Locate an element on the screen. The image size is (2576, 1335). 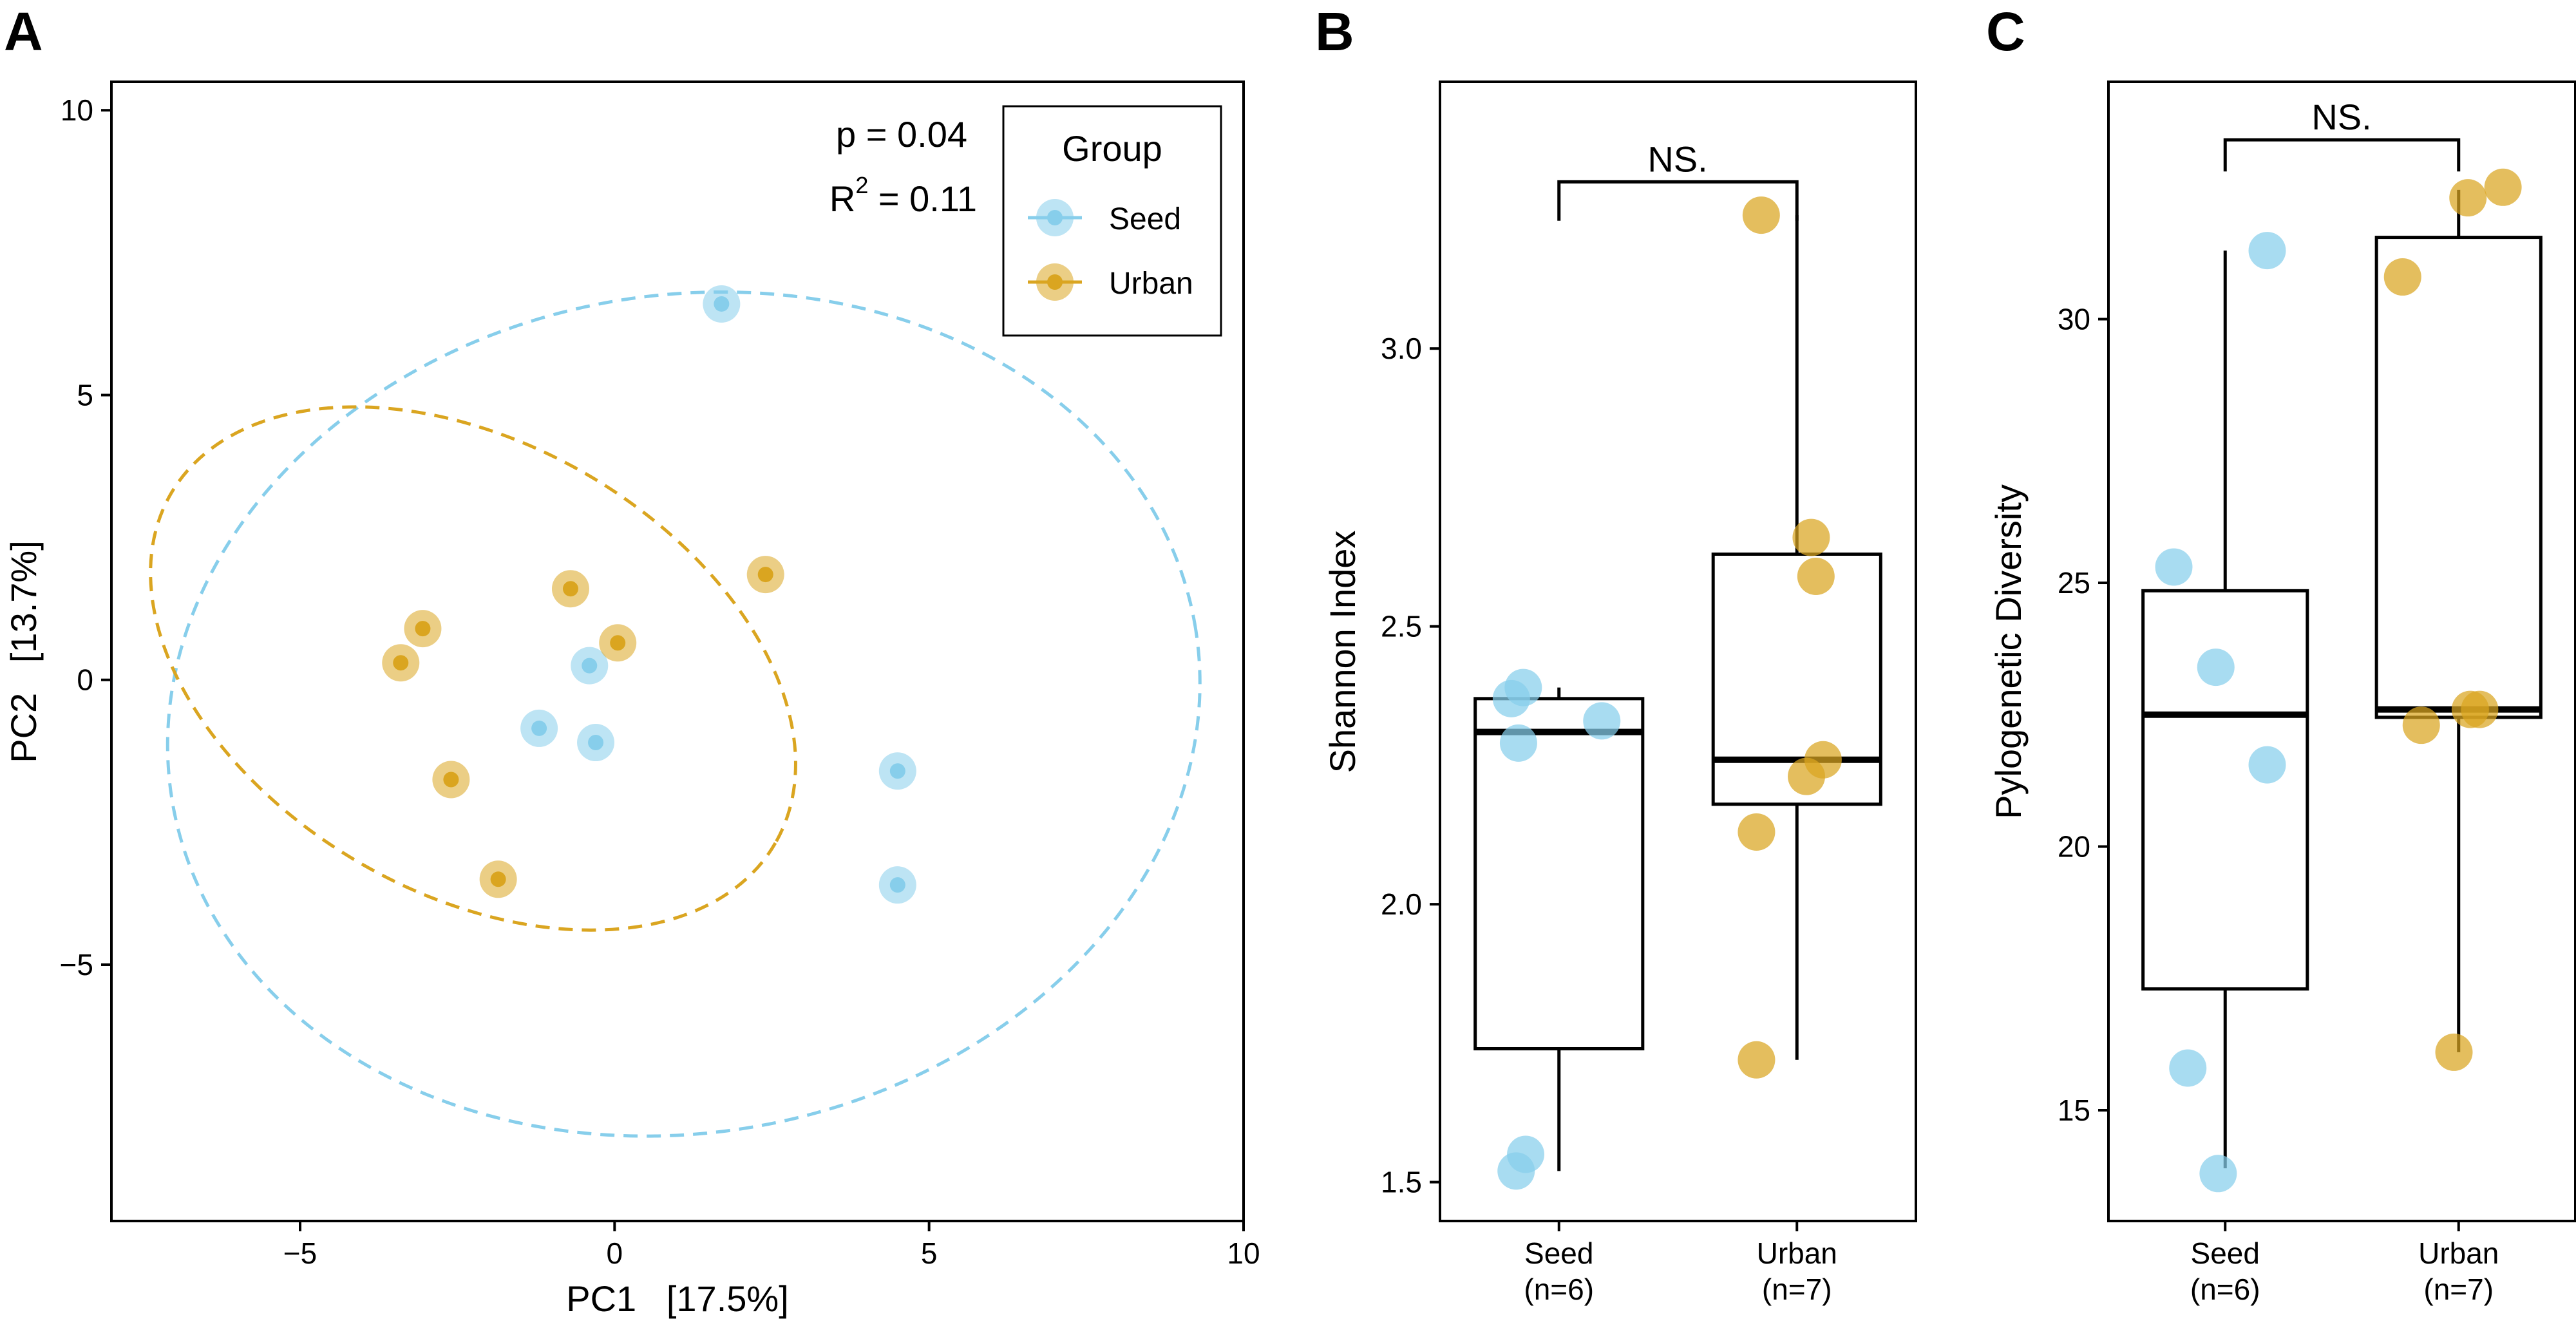
y-tick-label: 2.5 is located at coordinates (1401, 626).